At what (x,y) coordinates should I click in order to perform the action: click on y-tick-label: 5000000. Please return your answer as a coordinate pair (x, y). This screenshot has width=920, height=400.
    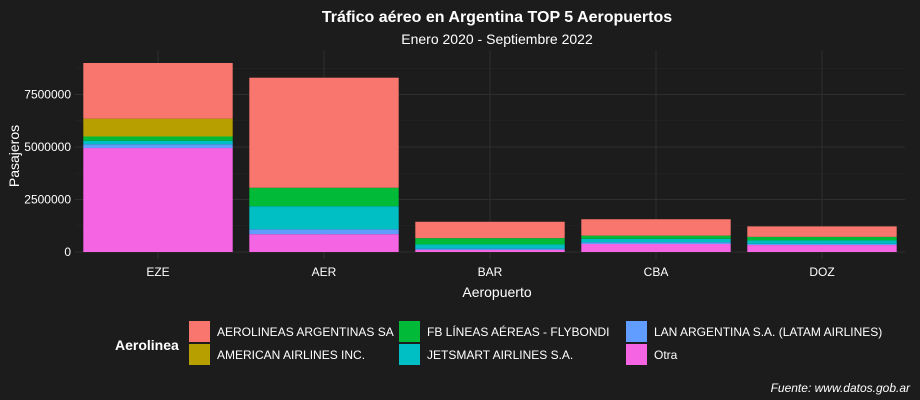
    Looking at the image, I should click on (47, 147).